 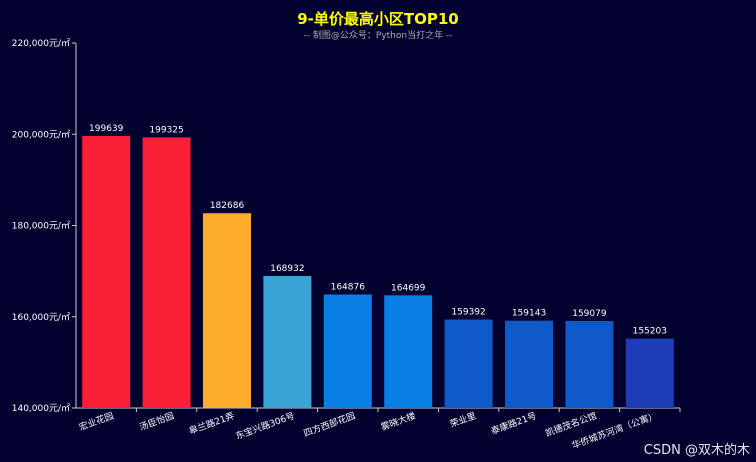 What do you see at coordinates (41, 408) in the screenshot?
I see `y-tick-label: 140,000元/㎡` at bounding box center [41, 408].